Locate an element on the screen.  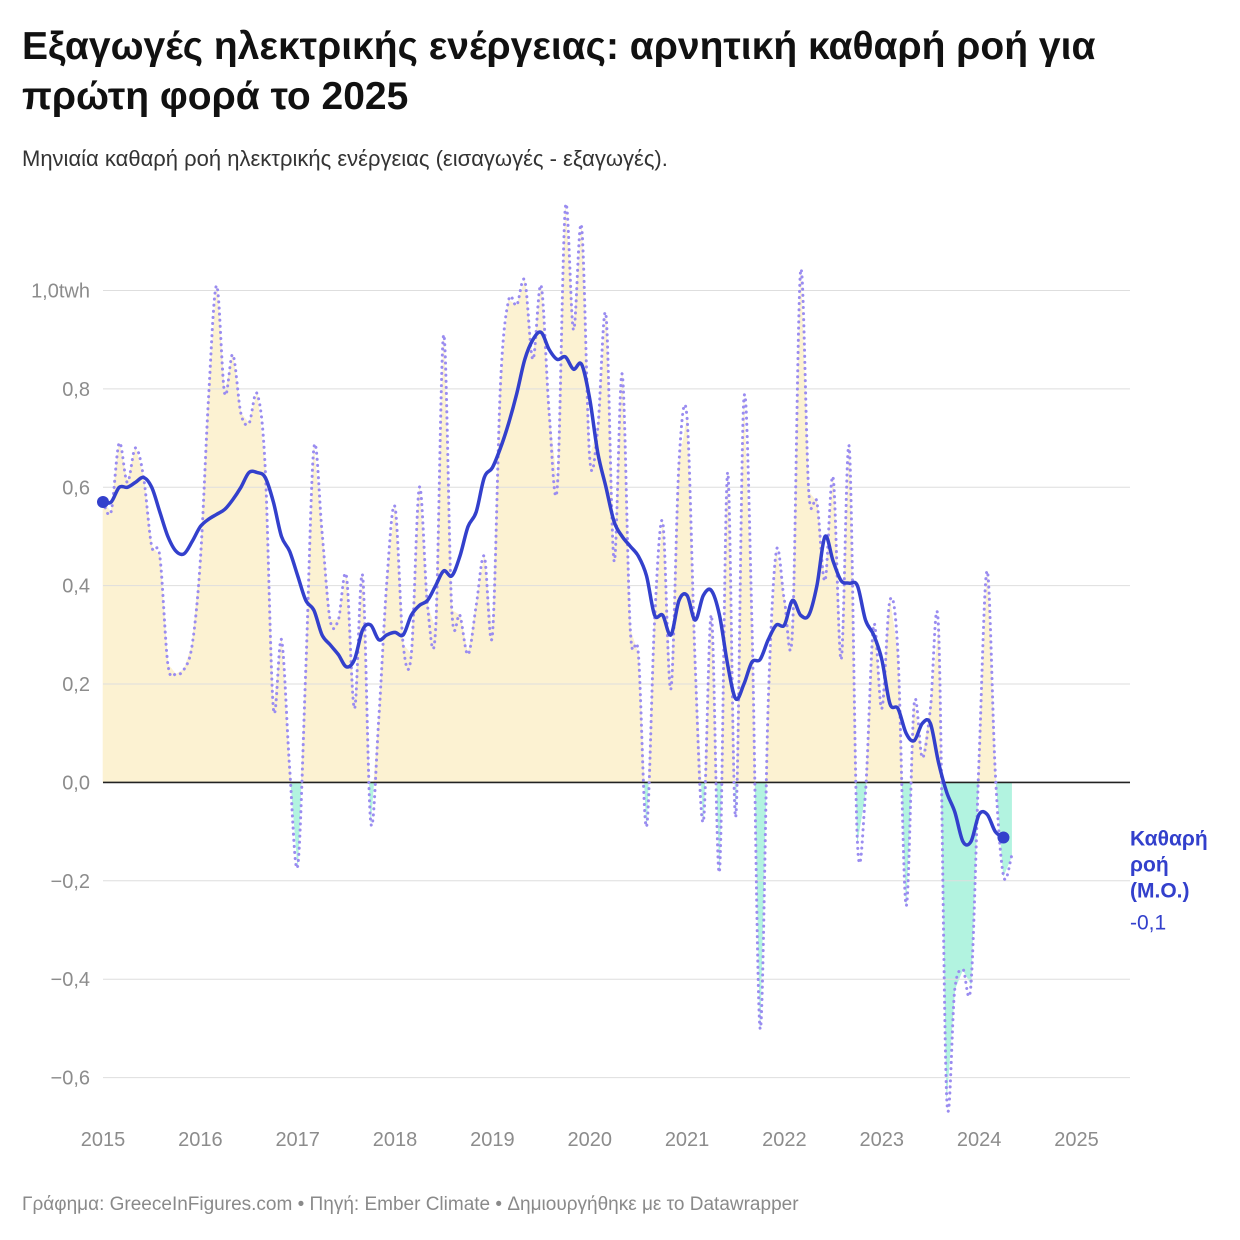
x-tick-label: 2021 is located at coordinates (687, 1140).